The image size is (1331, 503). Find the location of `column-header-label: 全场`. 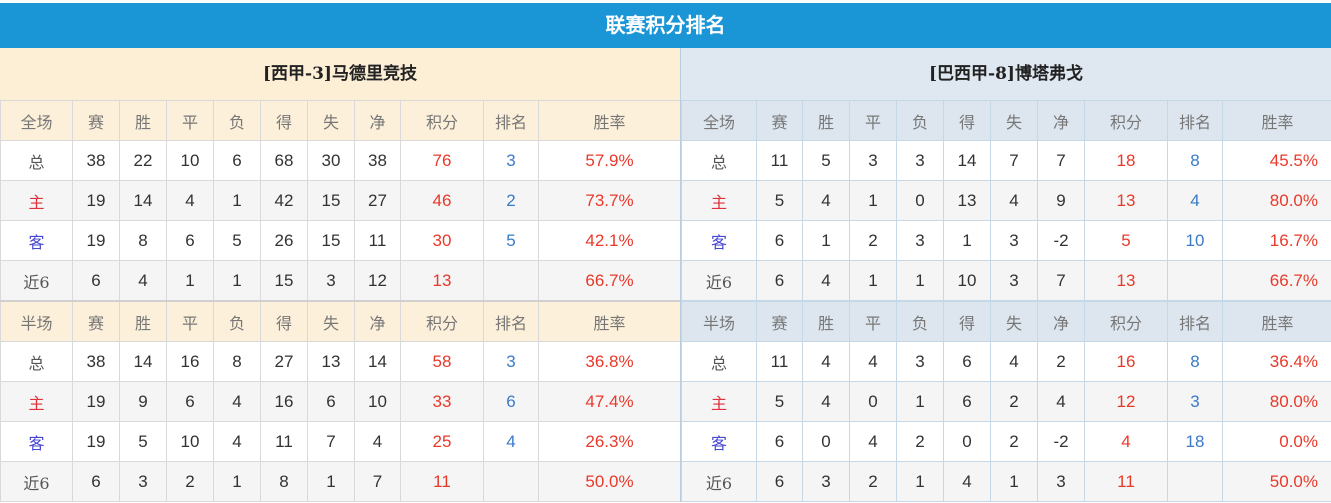

column-header-label: 全场 is located at coordinates (36, 120).